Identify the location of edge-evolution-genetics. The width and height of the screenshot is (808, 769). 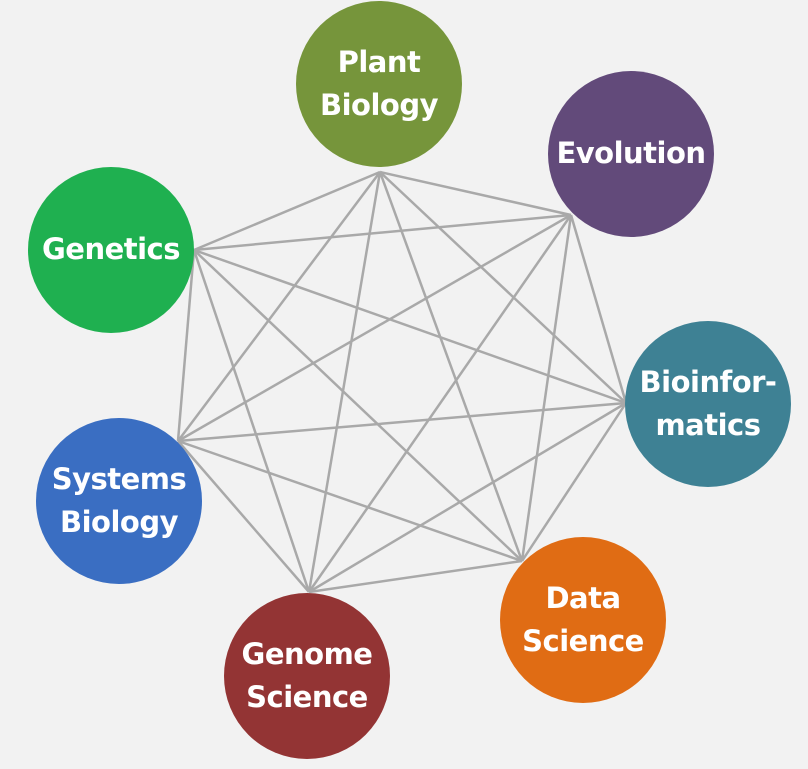
(382, 232).